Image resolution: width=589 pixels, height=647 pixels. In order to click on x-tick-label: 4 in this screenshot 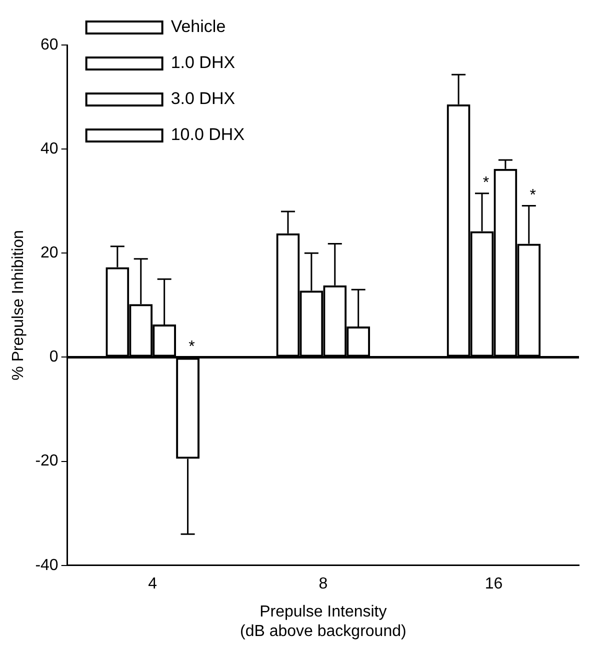, I will do `click(153, 583)`.